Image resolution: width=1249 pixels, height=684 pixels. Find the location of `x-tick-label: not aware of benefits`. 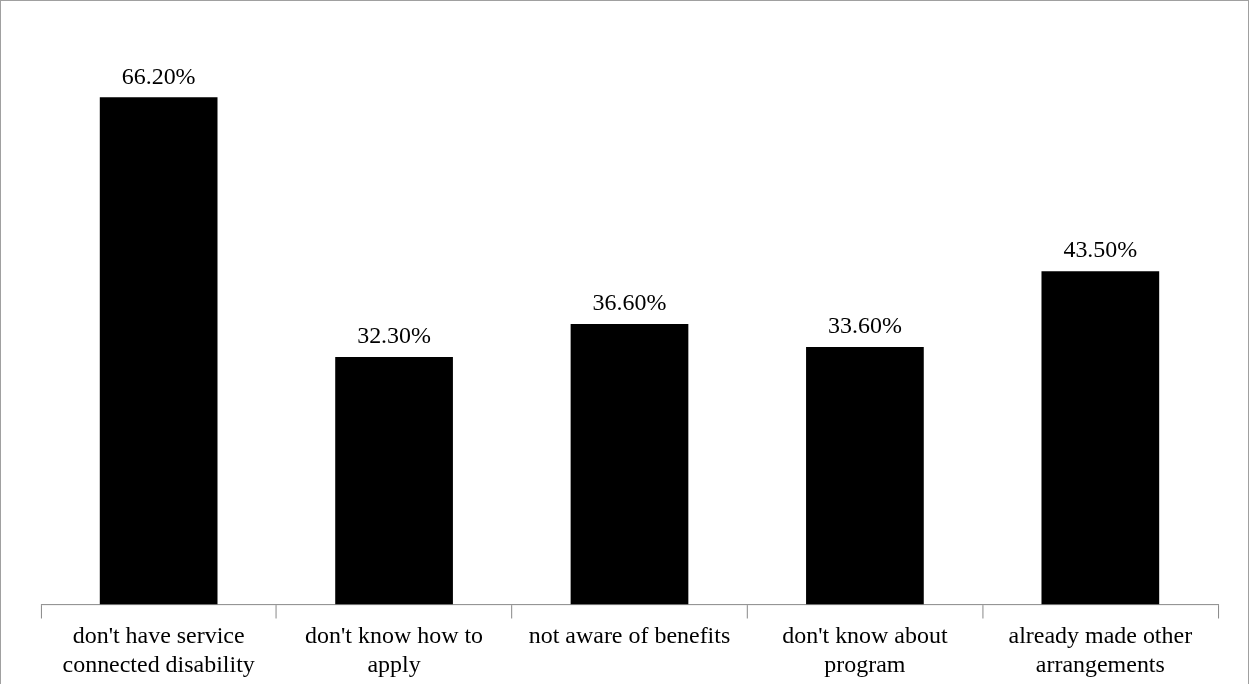

x-tick-label: not aware of benefits is located at coordinates (629, 635).